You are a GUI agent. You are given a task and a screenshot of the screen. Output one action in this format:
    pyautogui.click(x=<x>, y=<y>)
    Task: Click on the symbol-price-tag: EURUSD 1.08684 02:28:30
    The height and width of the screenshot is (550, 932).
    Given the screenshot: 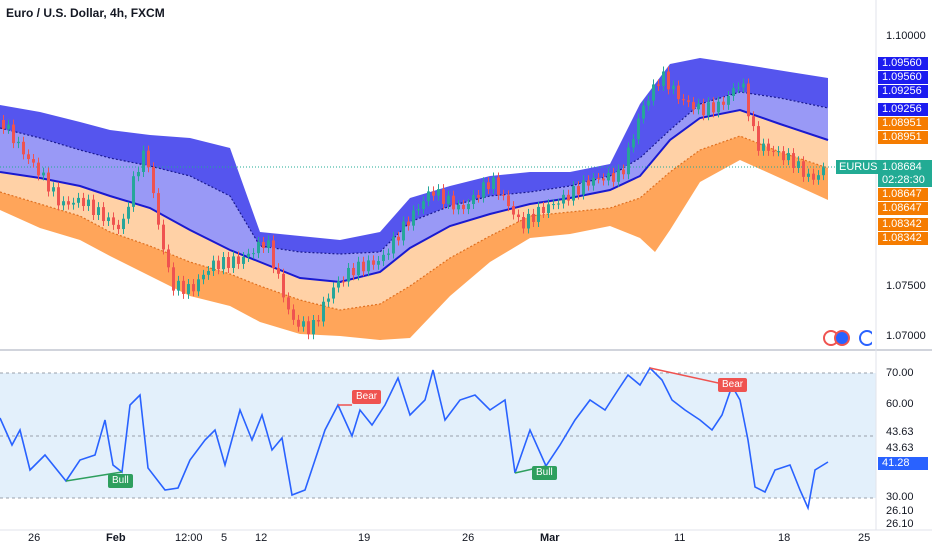 What is the action you would take?
    pyautogui.click(x=884, y=174)
    